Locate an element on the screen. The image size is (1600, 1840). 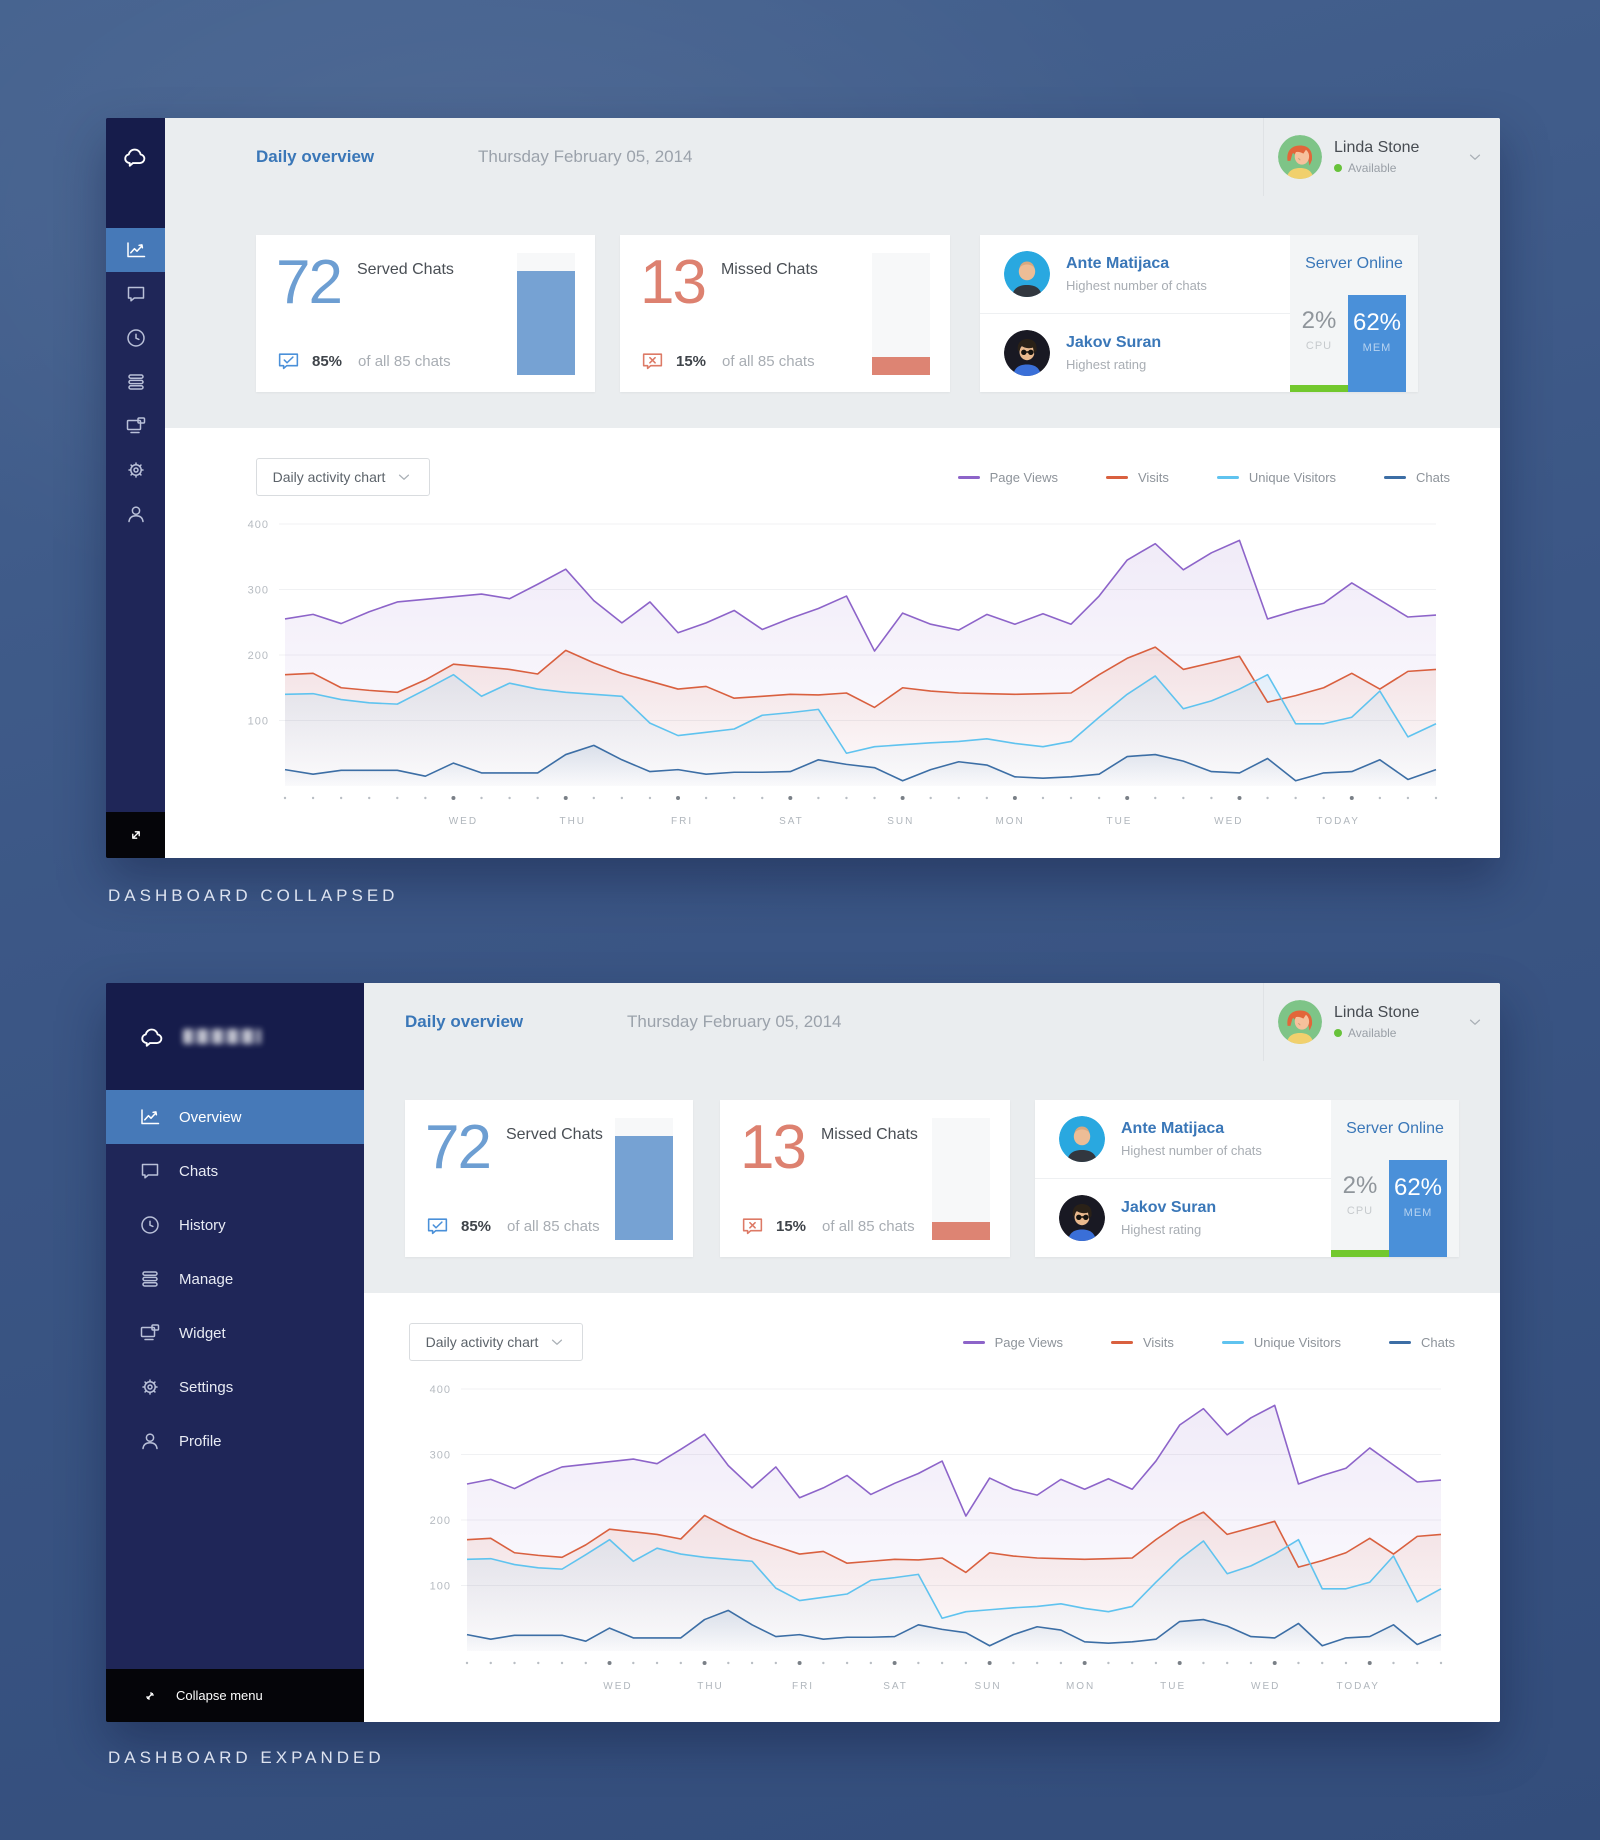
user-avatar is located at coordinates (1300, 157).